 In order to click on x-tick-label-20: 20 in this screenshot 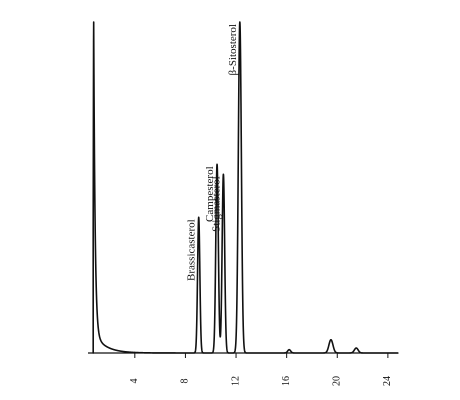, I will do `click(337, 381)`.